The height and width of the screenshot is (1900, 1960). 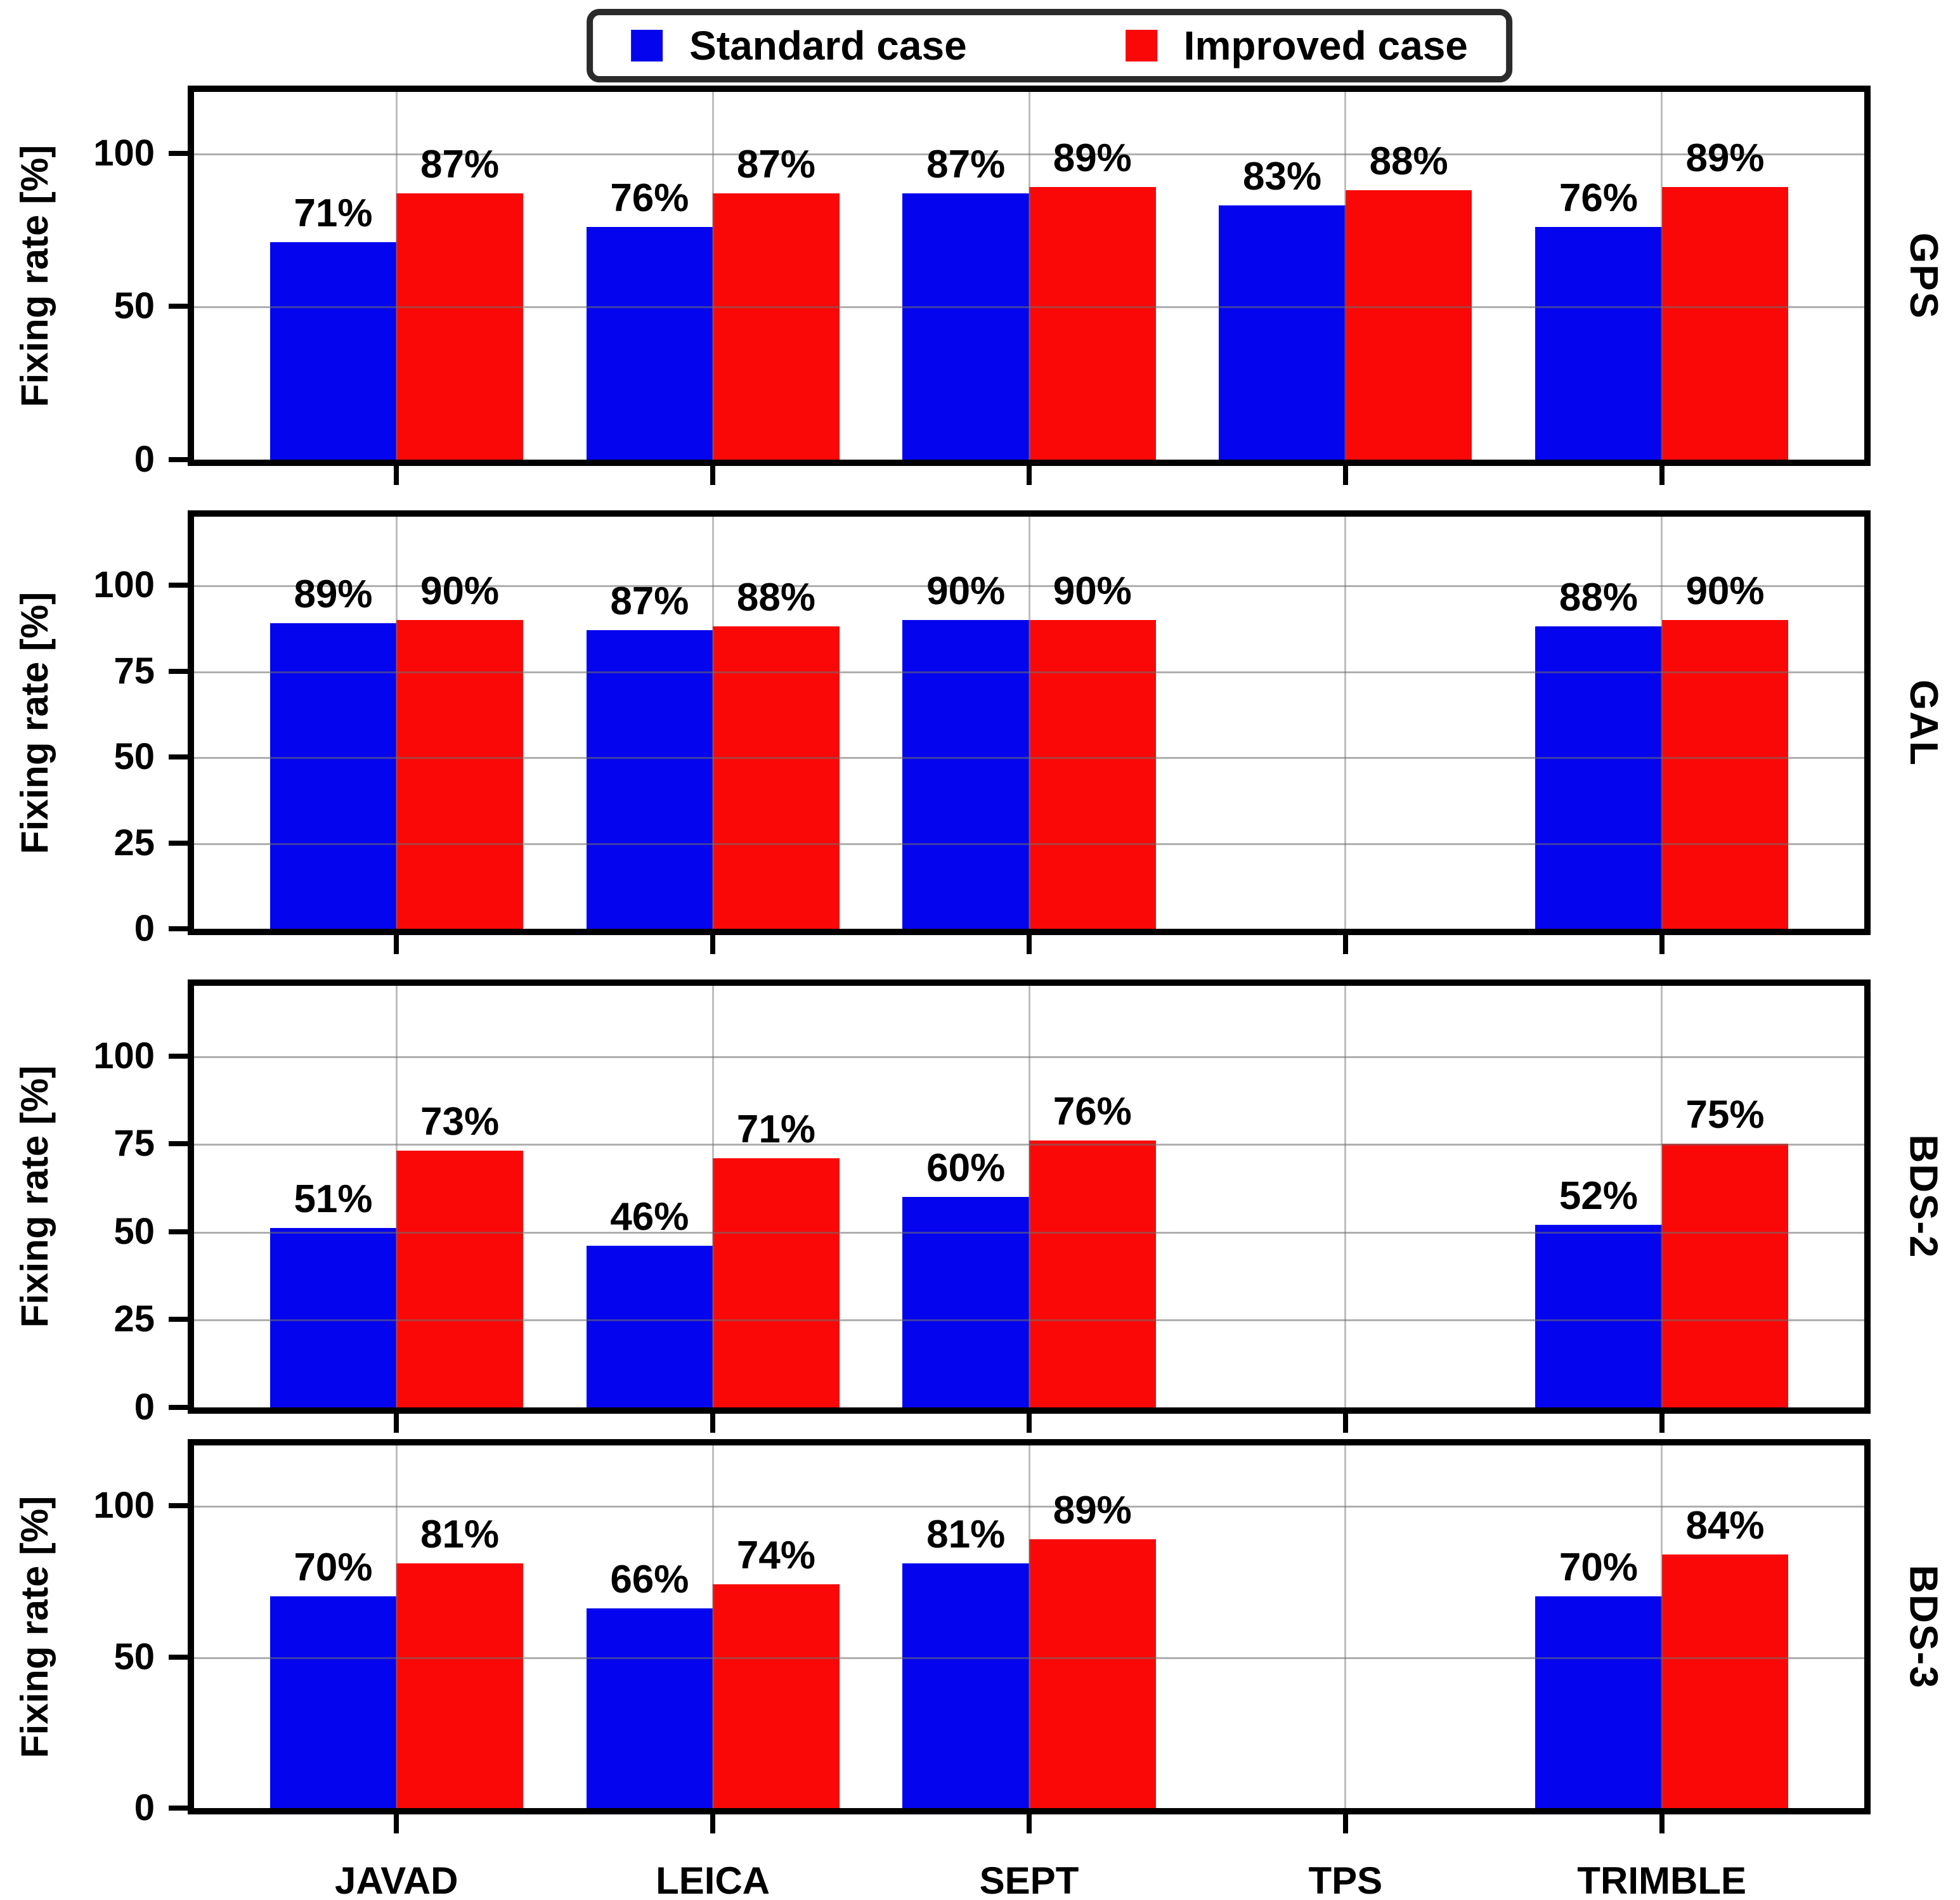 I want to click on legend-label-improved-case: Improved case, so click(x=1325, y=45).